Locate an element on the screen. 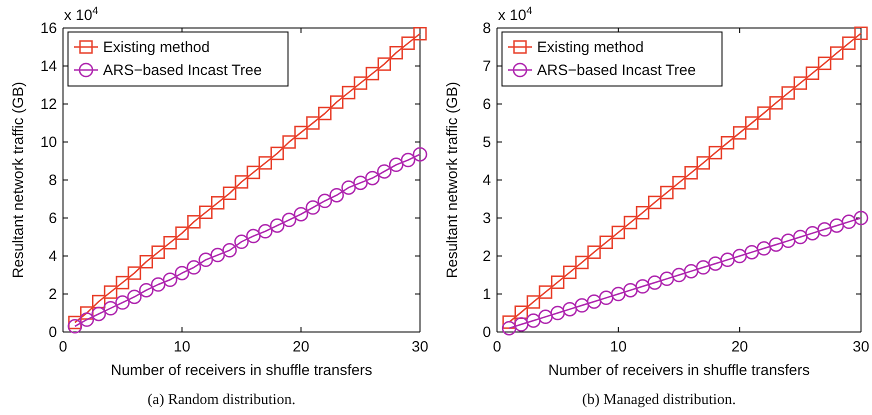 This screenshot has width=872, height=415. x-tick-label: 30 is located at coordinates (420, 347).